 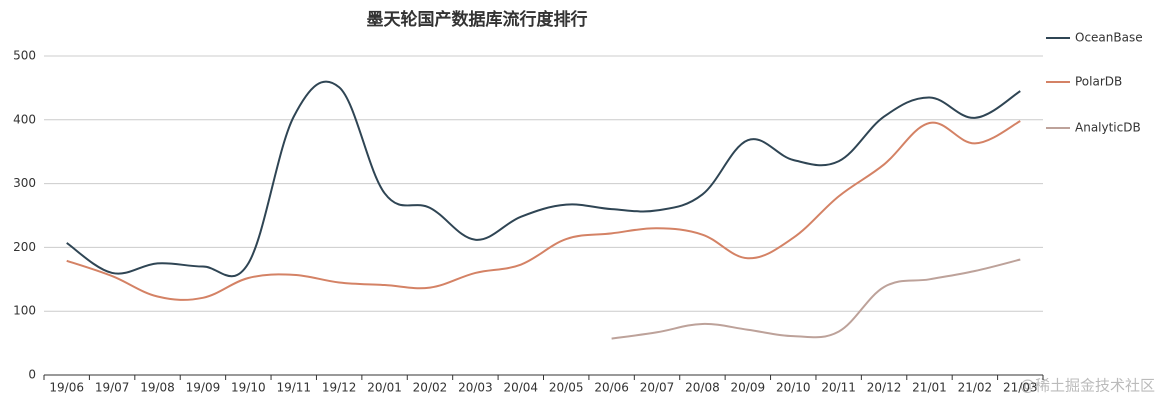 What do you see at coordinates (248, 388) in the screenshot?
I see `x-tick-label: 19/10` at bounding box center [248, 388].